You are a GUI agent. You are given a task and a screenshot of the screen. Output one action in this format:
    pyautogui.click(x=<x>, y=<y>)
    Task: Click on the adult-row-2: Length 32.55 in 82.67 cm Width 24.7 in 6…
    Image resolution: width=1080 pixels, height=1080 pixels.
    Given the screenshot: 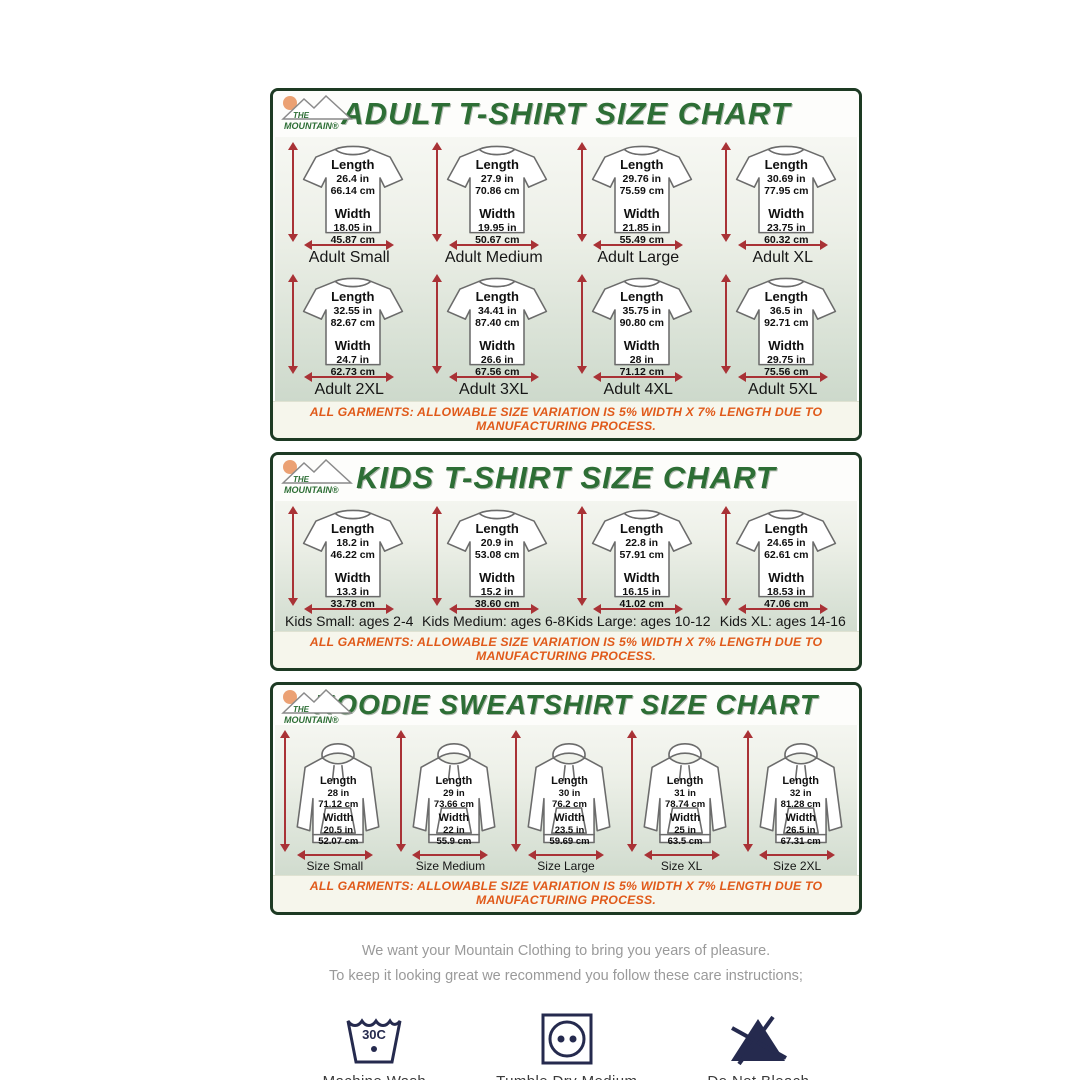 What is the action you would take?
    pyautogui.click(x=566, y=335)
    